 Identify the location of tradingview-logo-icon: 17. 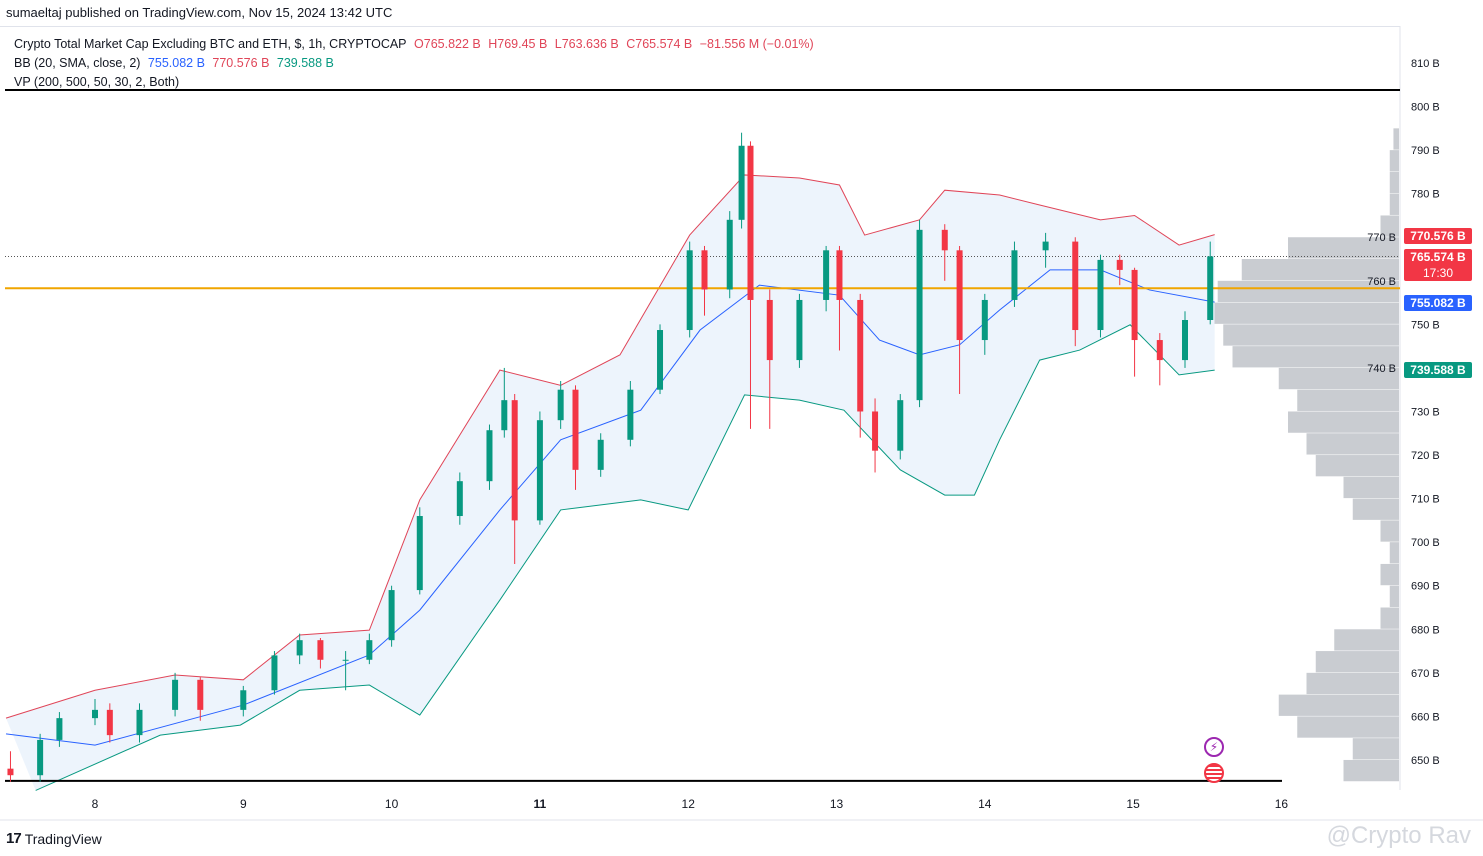
(14, 838).